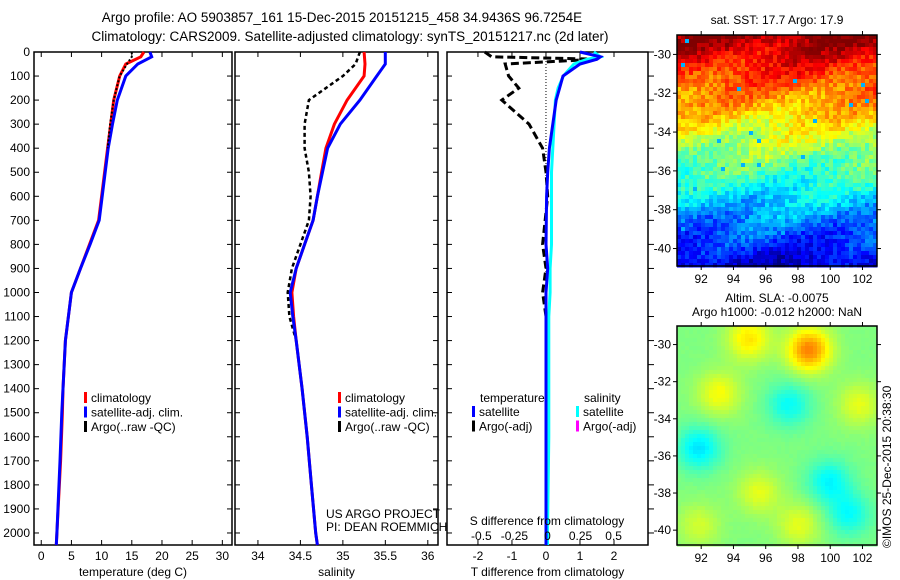 The height and width of the screenshot is (580, 900). I want to click on x-tick-label: 10, so click(102, 556).